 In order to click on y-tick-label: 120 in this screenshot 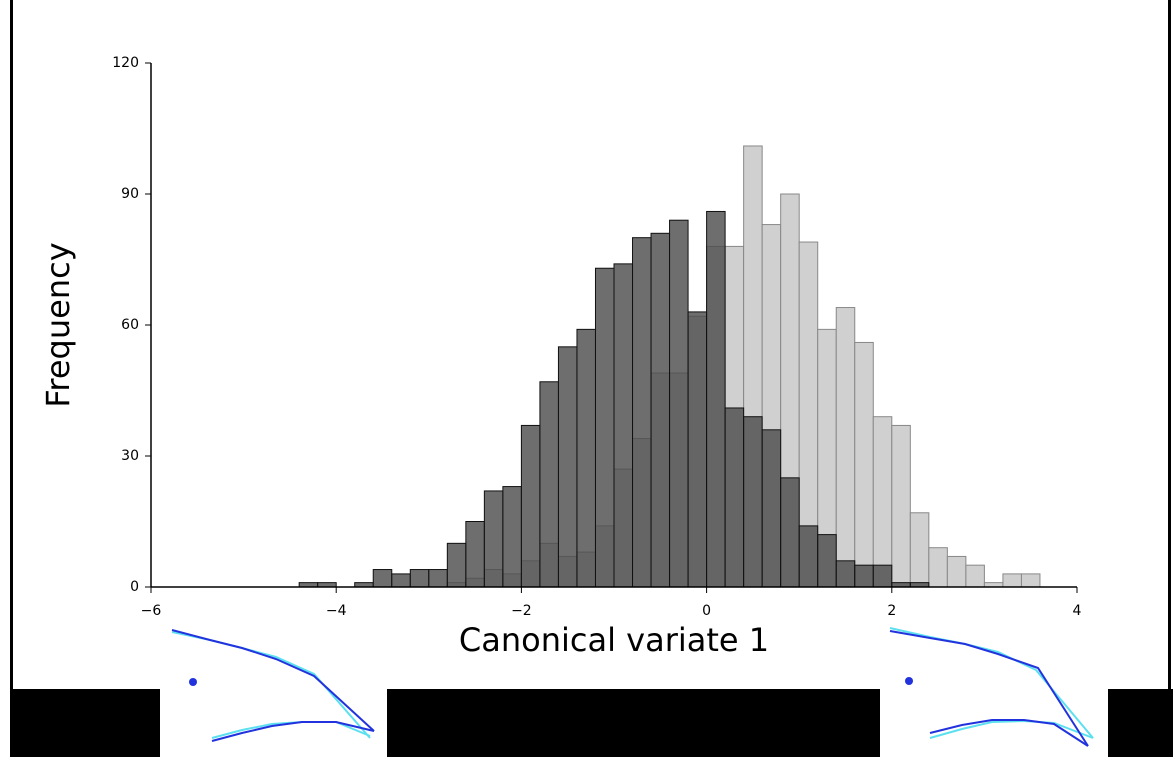, I will do `click(125, 63)`.